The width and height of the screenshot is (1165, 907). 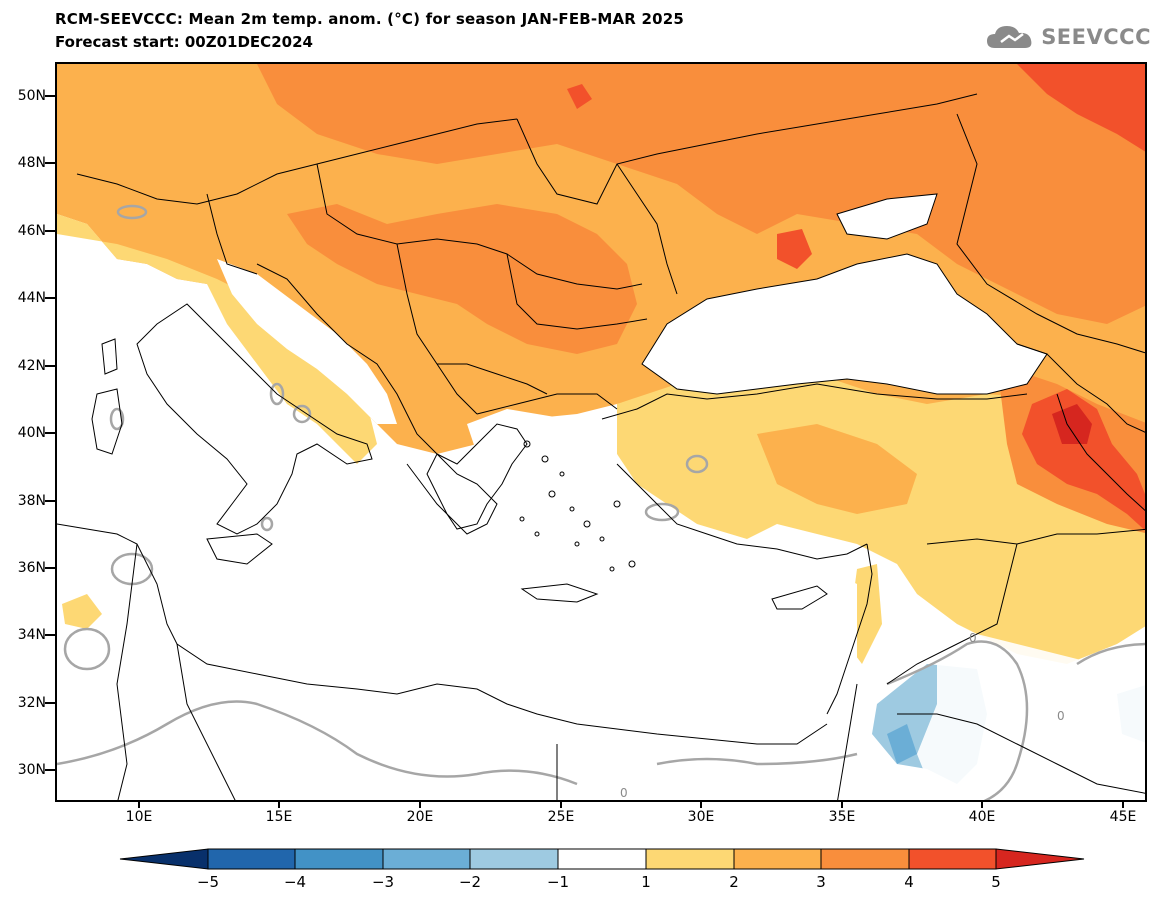 I want to click on seevccc-logo: SEEVCCC, so click(x=1068, y=37).